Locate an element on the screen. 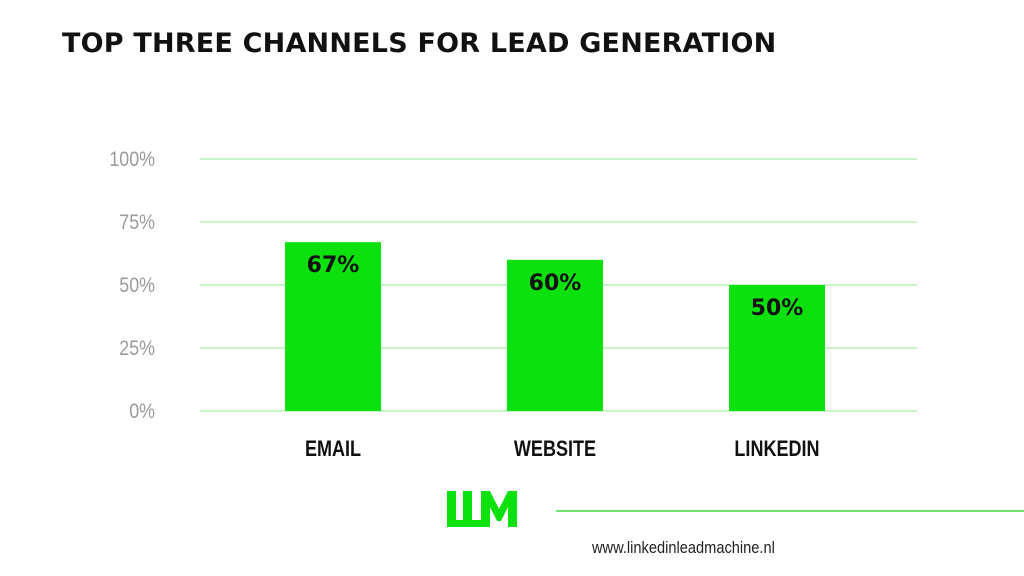 Image resolution: width=1024 pixels, height=576 pixels. chart-title: TOP THREE CHANNELS FOR LEAD GENERATION is located at coordinates (419, 43).